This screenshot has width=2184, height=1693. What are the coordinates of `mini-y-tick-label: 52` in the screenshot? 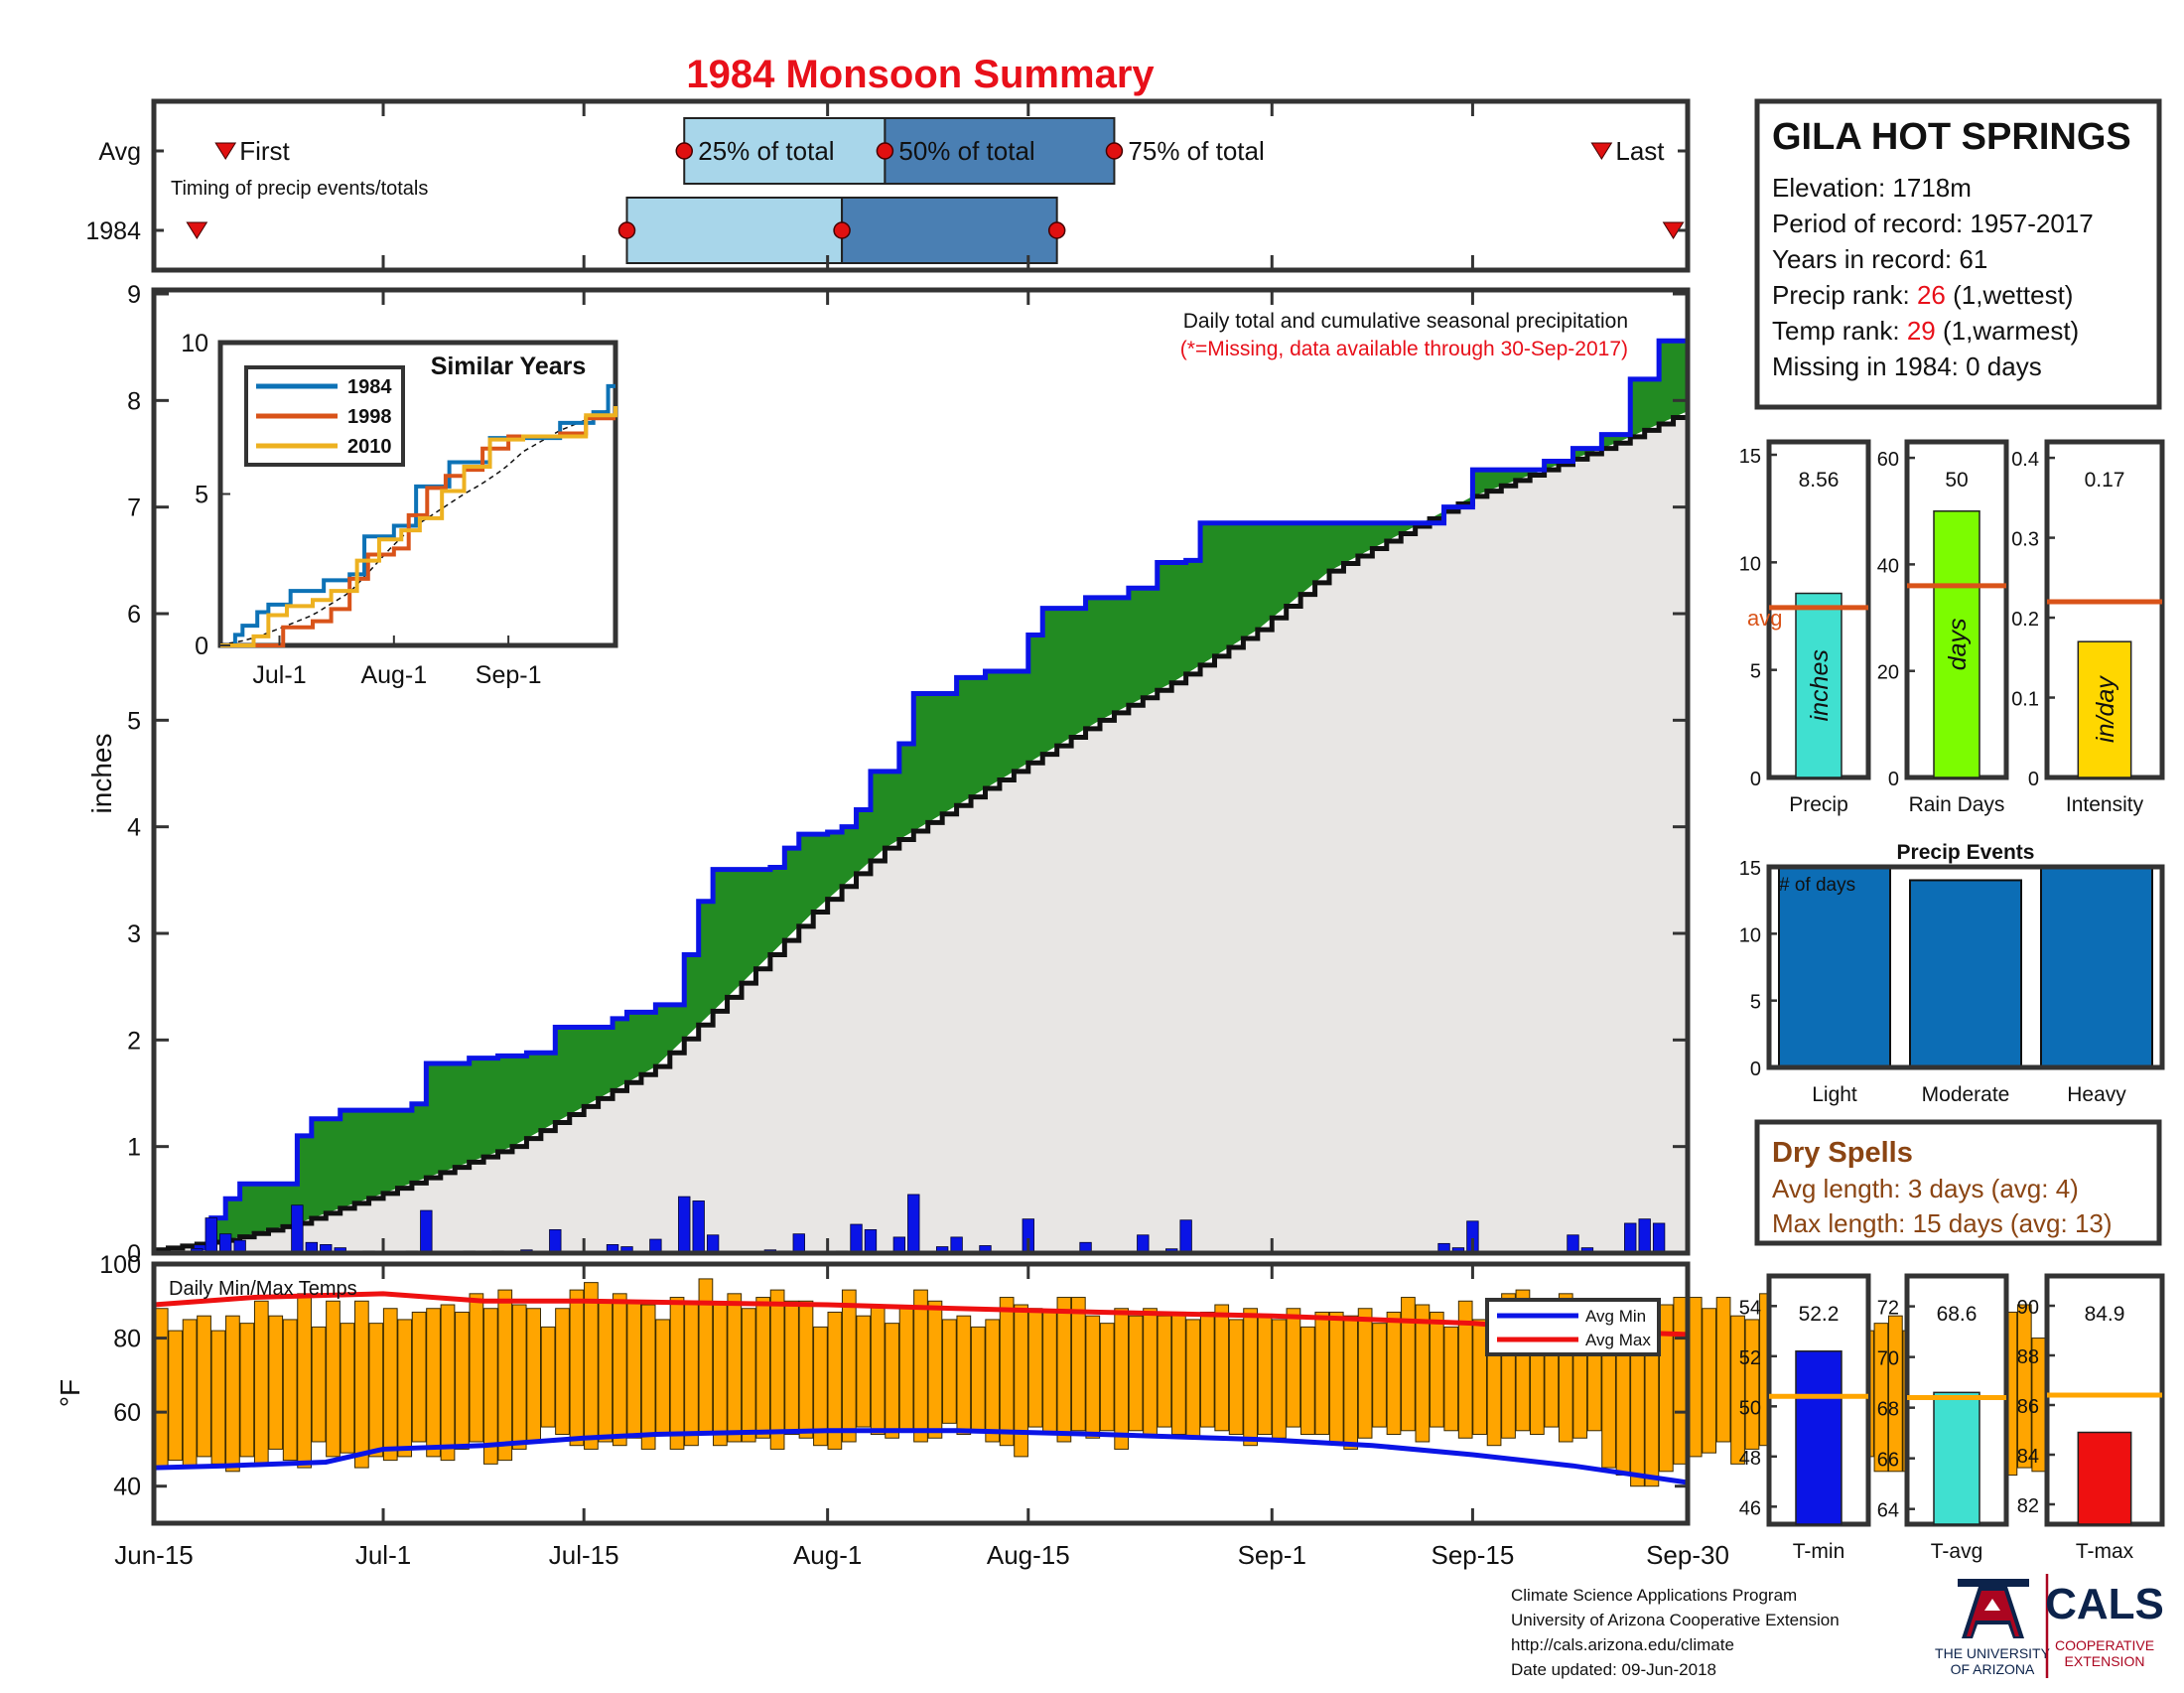 It's located at (1750, 1358).